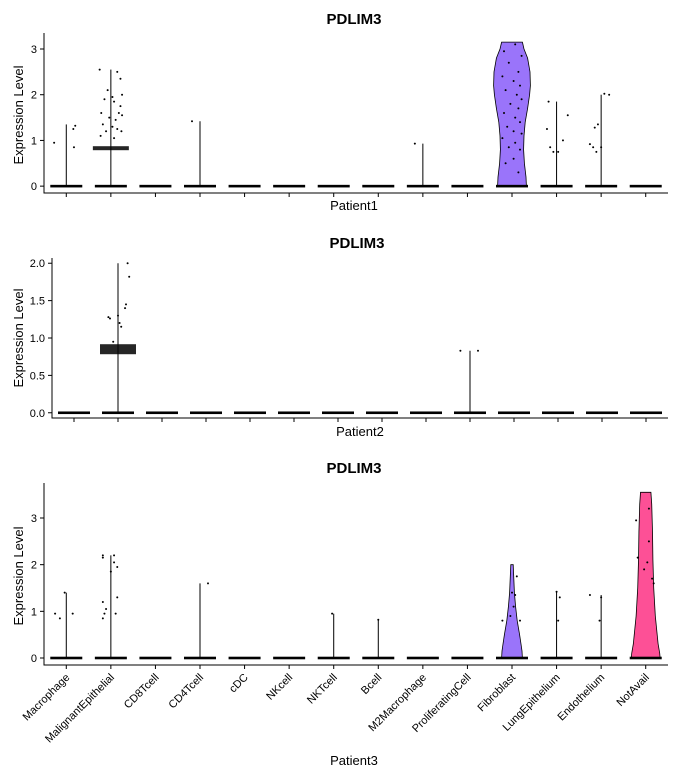 The image size is (680, 780). What do you see at coordinates (34, 659) in the screenshot?
I see `y-tick-label: 0` at bounding box center [34, 659].